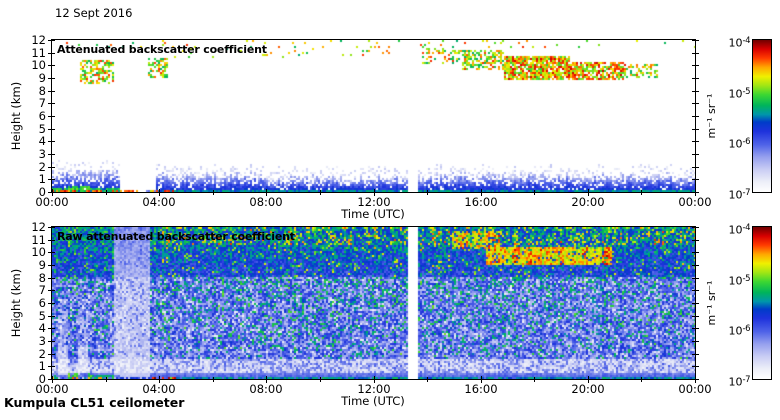 Image resolution: width=780 pixels, height=420 pixels. I want to click on y-tick-label: 0, so click(42, 379).